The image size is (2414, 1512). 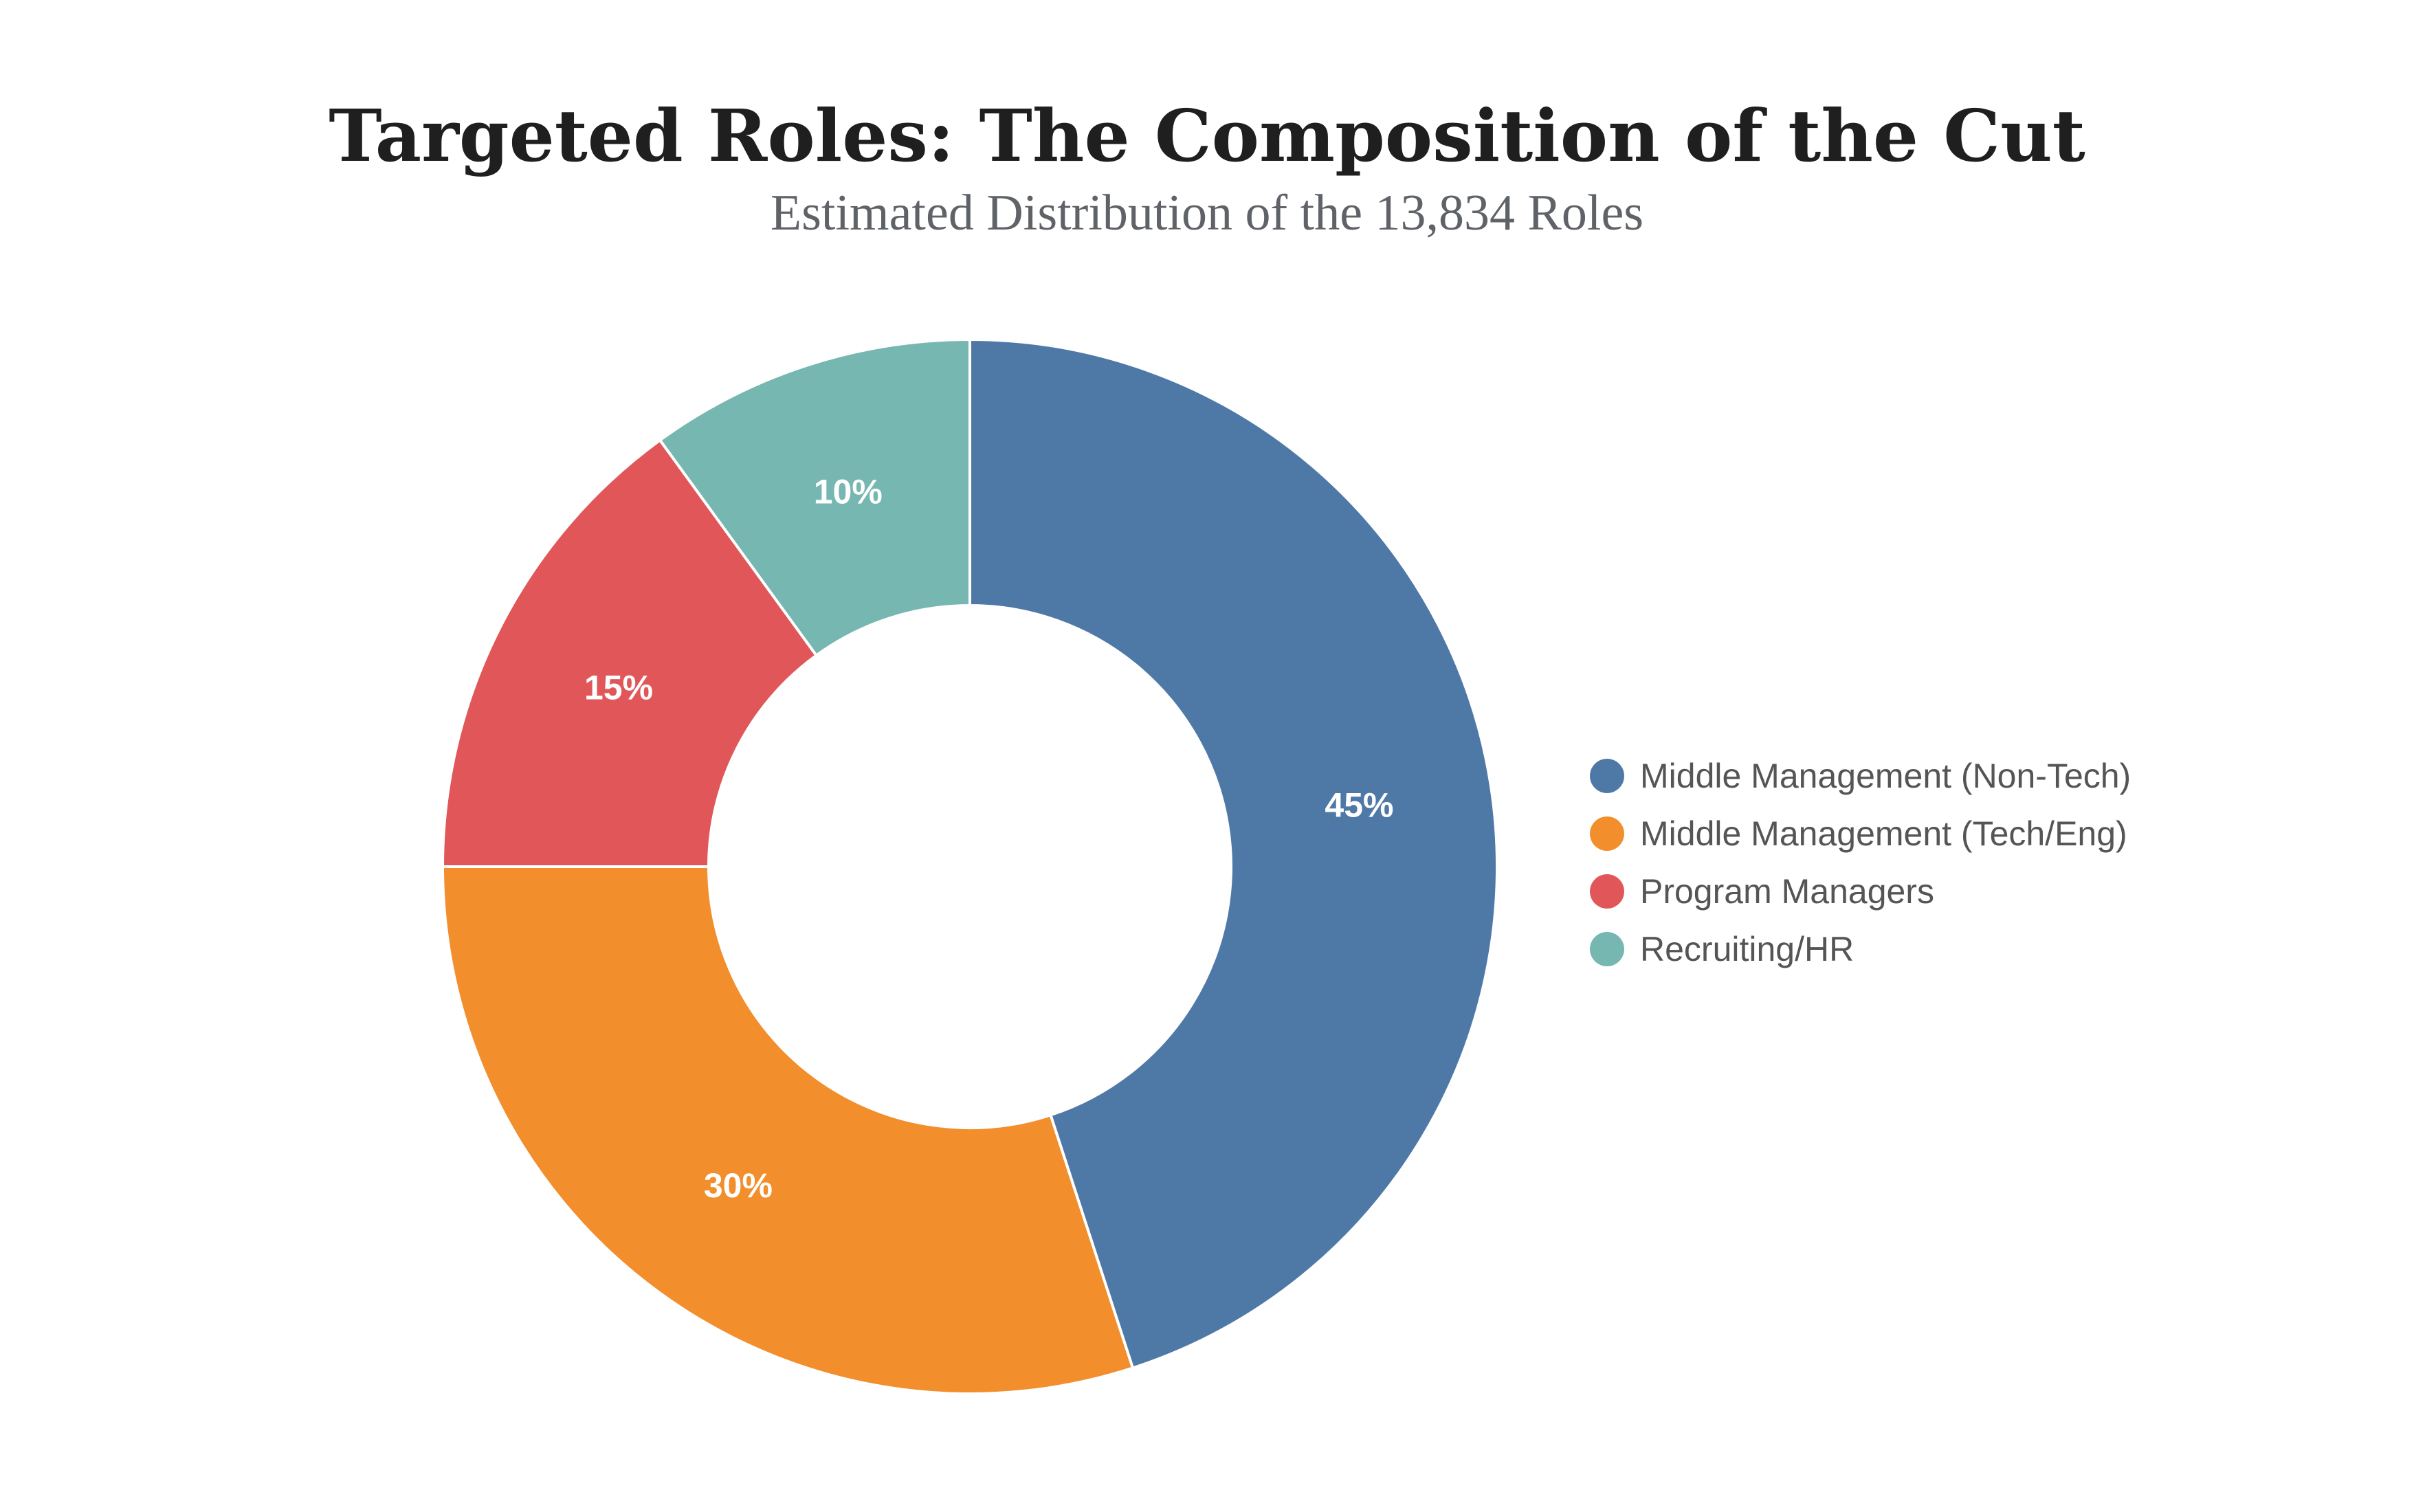 I want to click on donut-slice-recruiting-hr, so click(x=814, y=497).